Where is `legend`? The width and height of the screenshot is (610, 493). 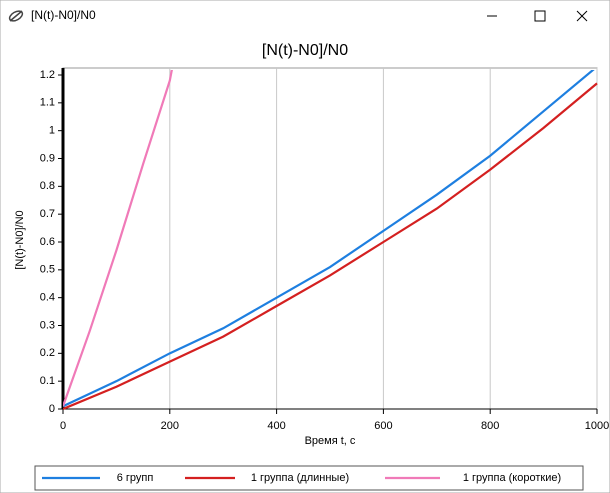
legend is located at coordinates (309, 478).